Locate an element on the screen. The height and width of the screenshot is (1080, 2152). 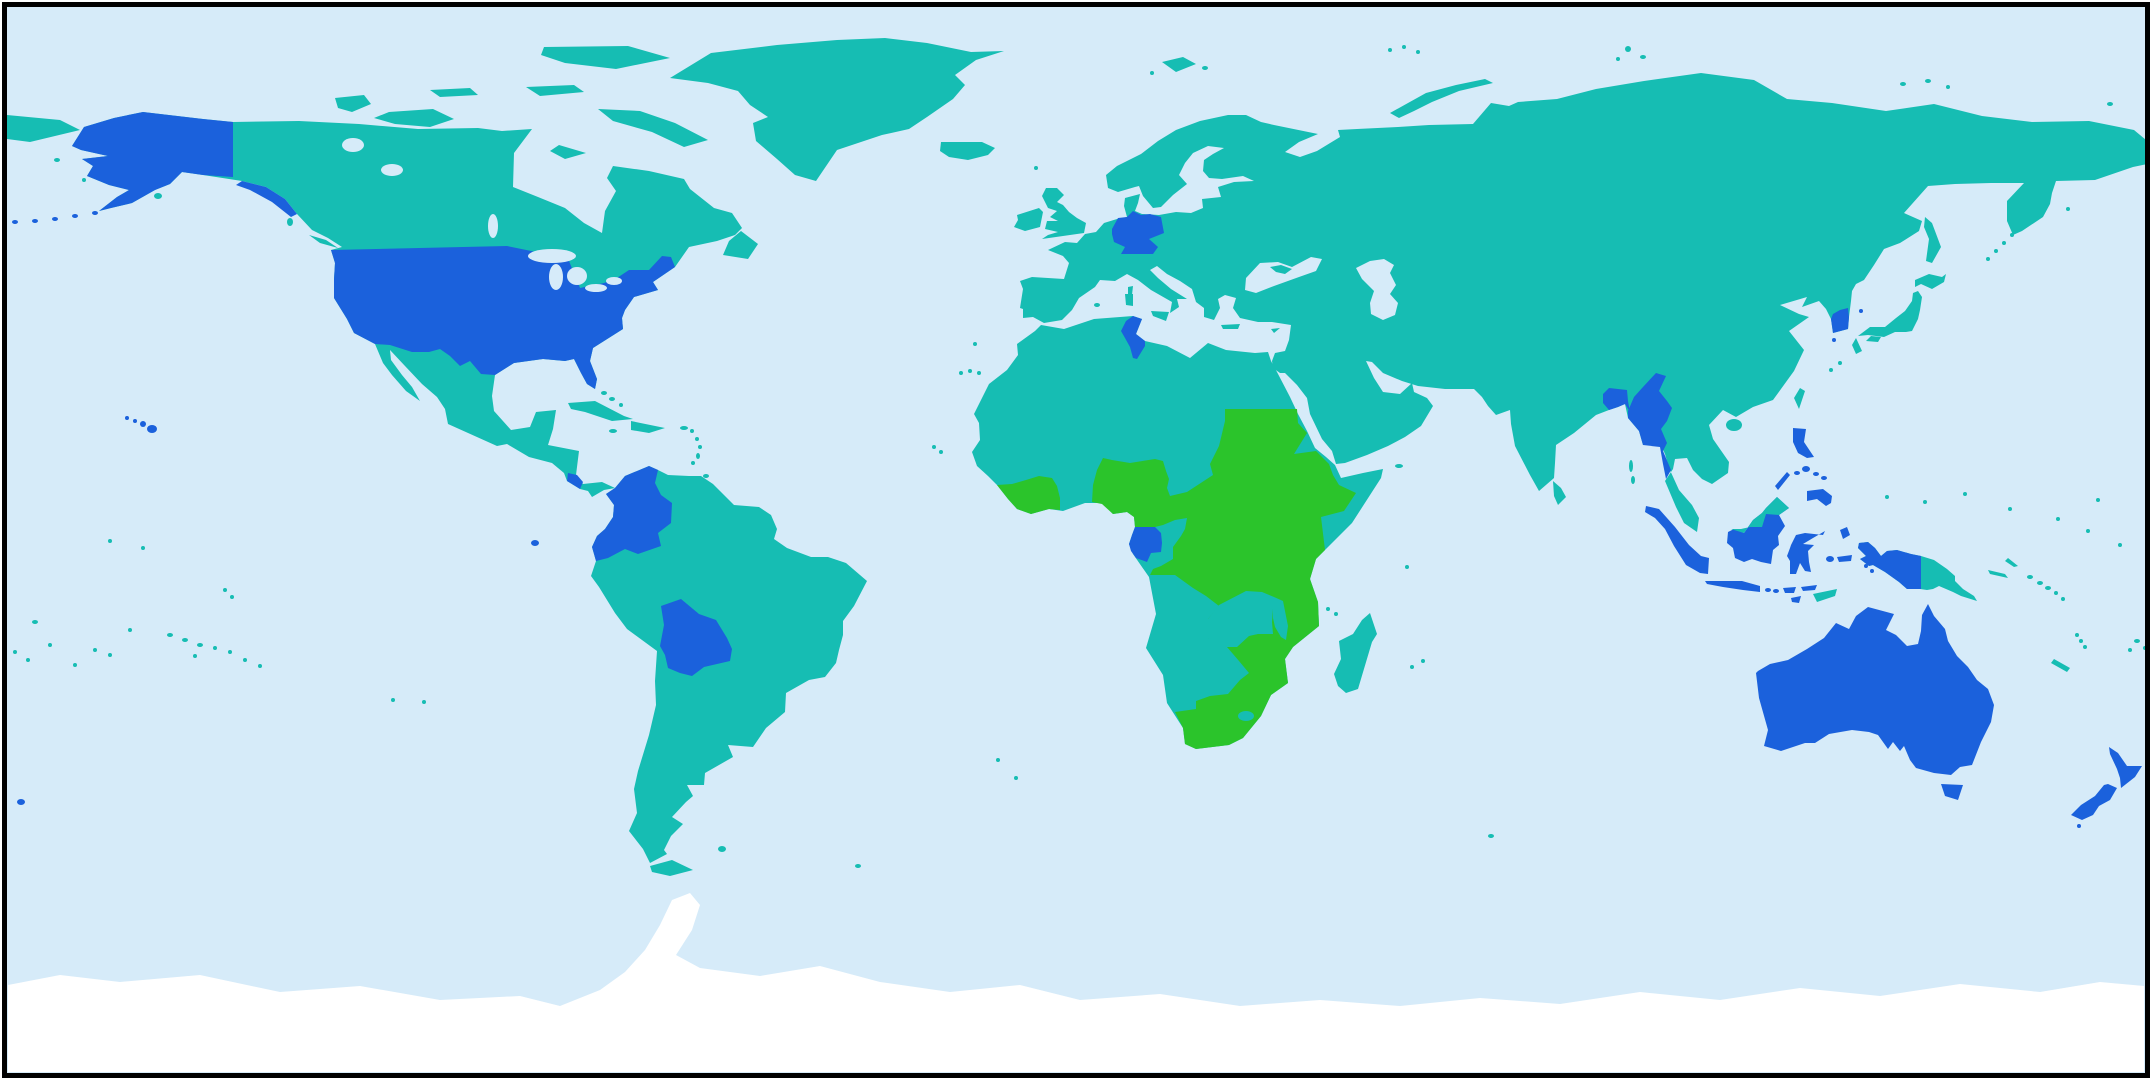
stewart-island is located at coordinates (2079, 826).